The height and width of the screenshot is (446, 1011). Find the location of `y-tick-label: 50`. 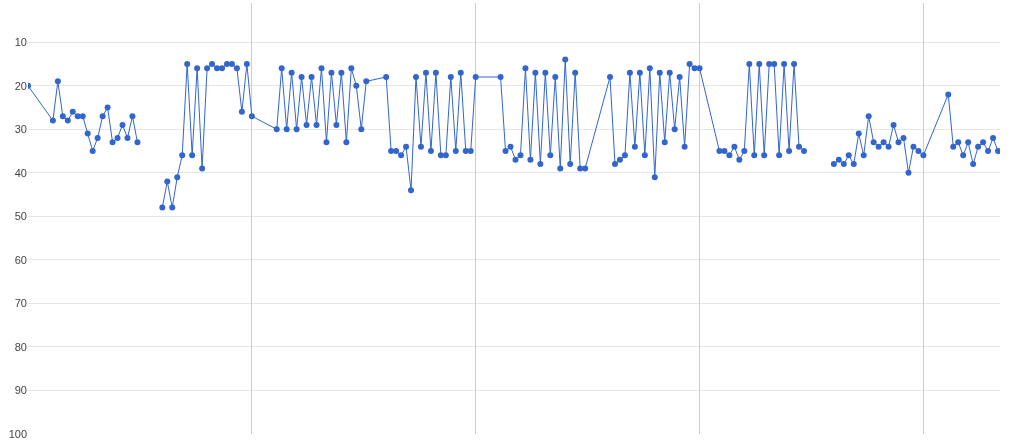

y-tick-label: 50 is located at coordinates (20, 216).